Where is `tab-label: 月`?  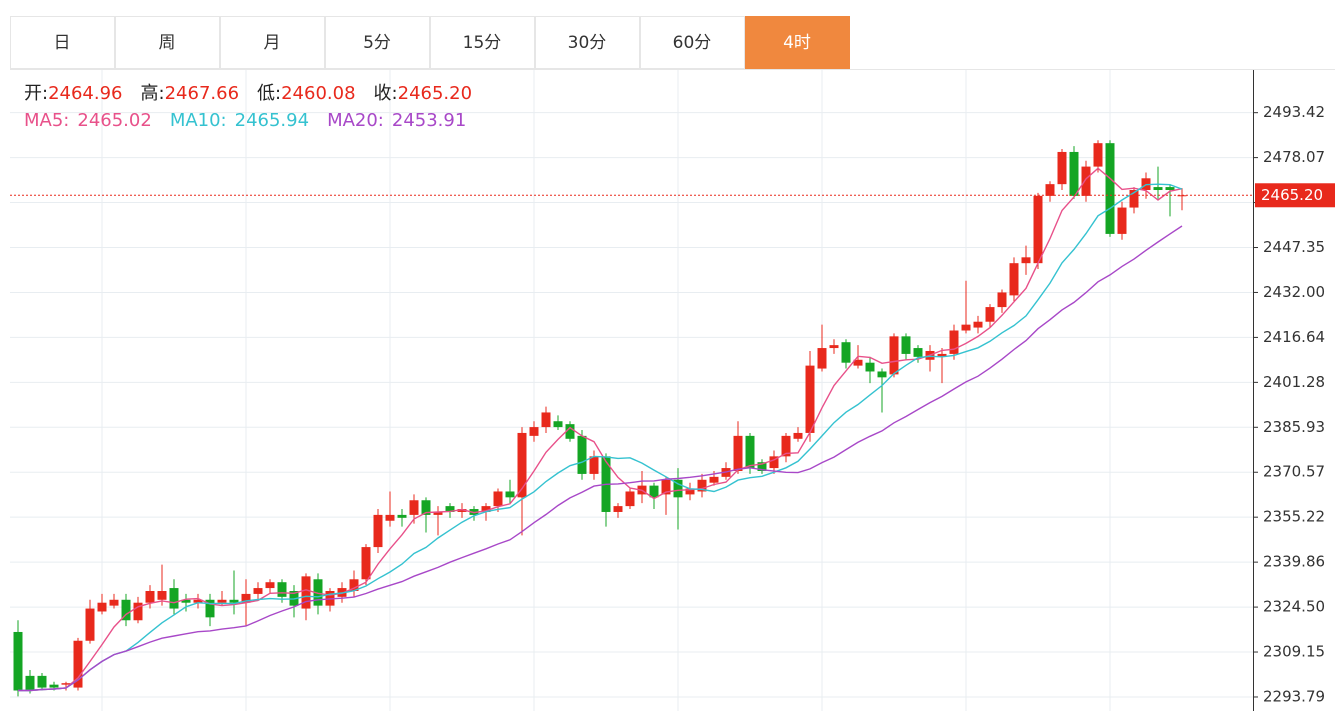
tab-label: 月 is located at coordinates (272, 43).